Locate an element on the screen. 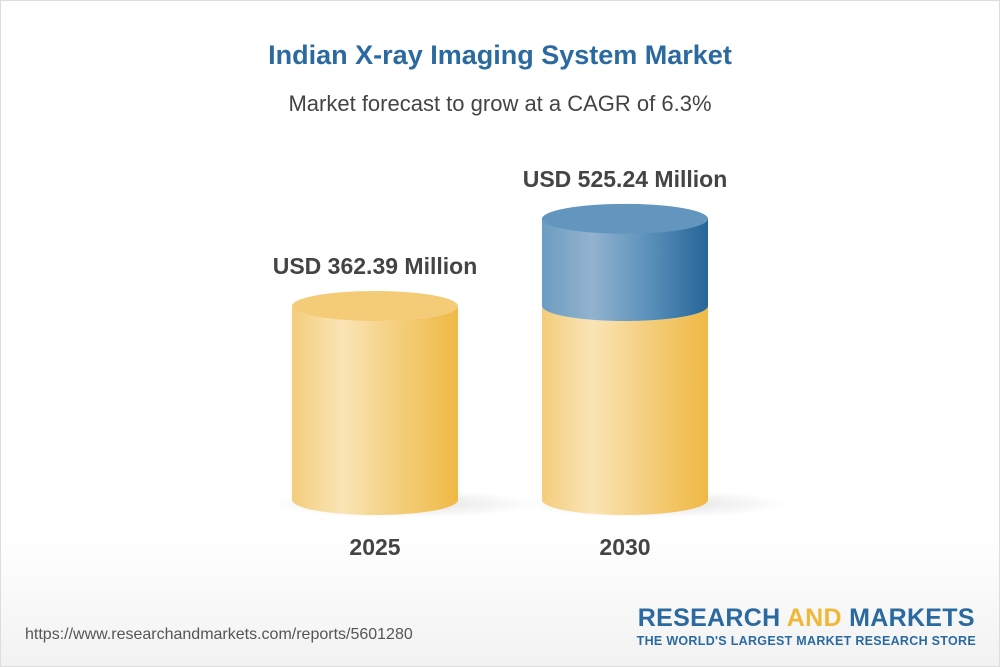 Image resolution: width=1000 pixels, height=667 pixels. bar-top-2025 is located at coordinates (375, 306).